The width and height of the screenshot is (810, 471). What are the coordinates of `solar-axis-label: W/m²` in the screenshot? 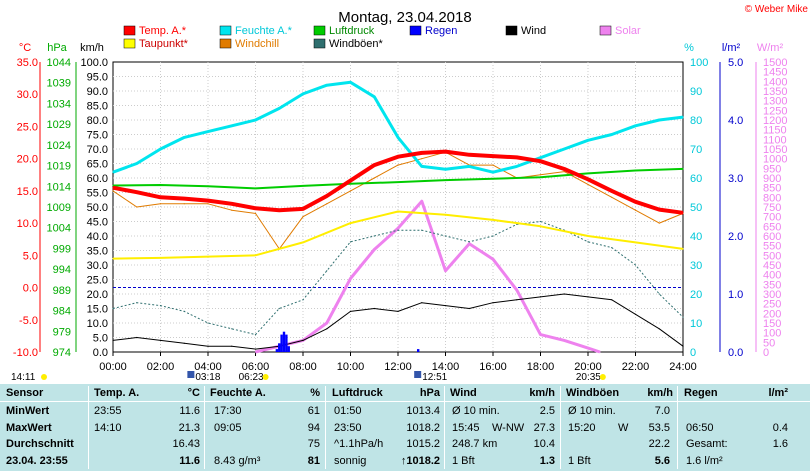 It's located at (770, 48).